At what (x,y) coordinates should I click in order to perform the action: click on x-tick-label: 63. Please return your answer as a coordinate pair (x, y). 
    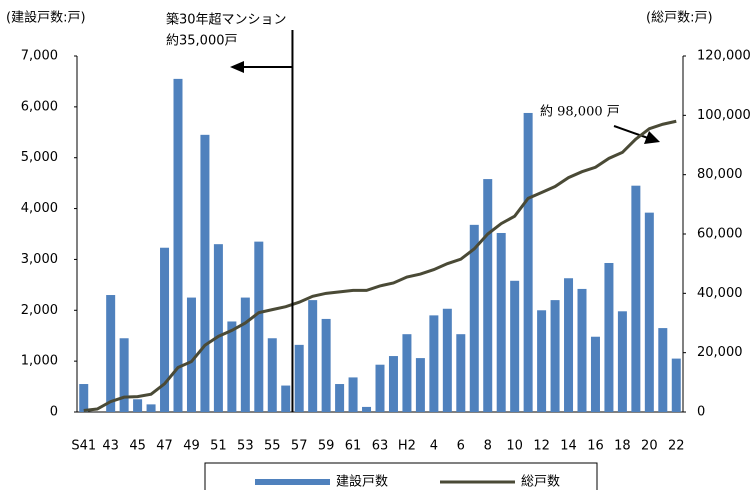
    Looking at the image, I should click on (380, 446).